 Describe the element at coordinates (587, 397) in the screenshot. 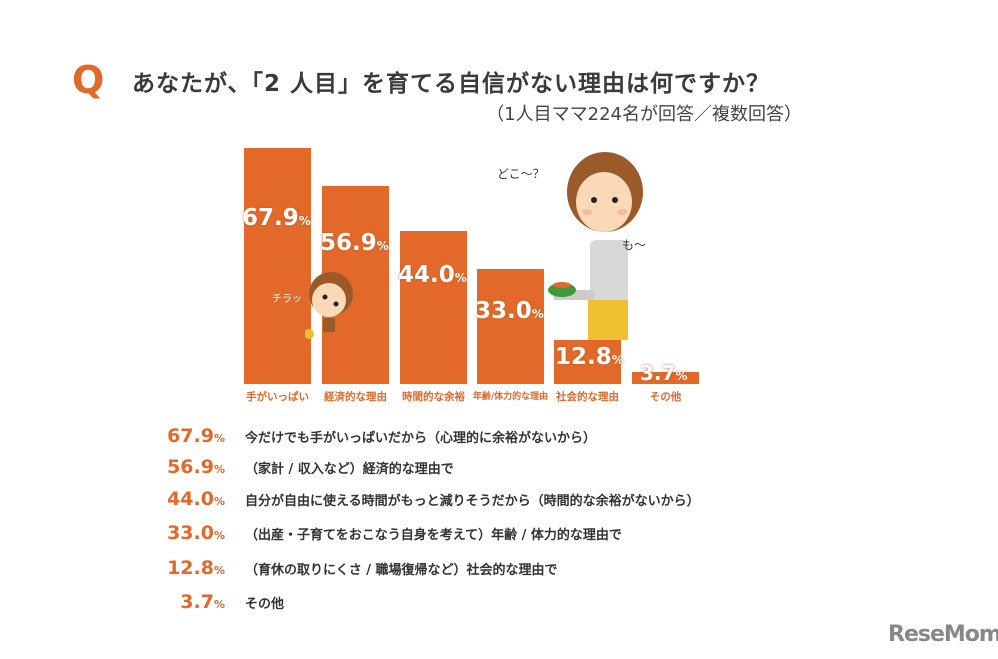

I see `category-label-4: 社会的な理由` at that location.